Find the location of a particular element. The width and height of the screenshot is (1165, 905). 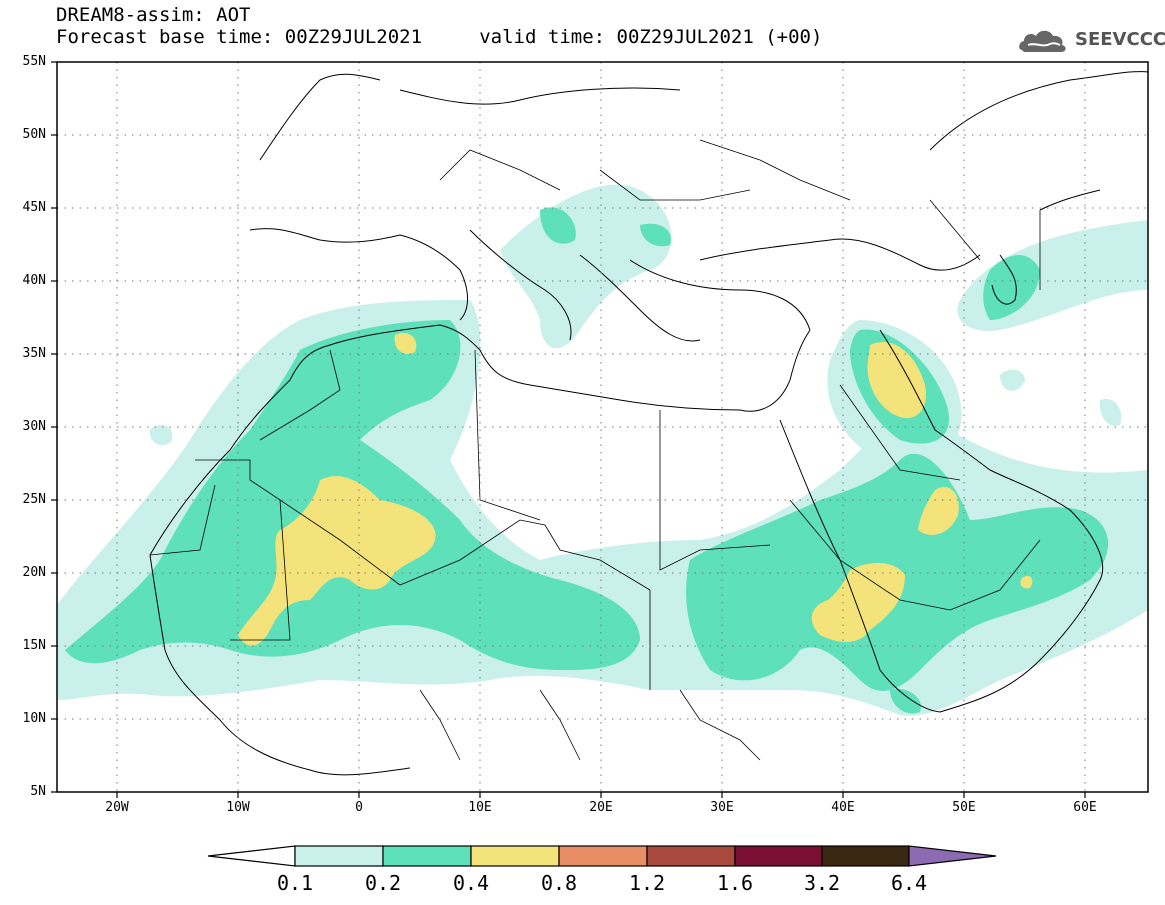

cloud-logo-icon is located at coordinates (1042, 41).